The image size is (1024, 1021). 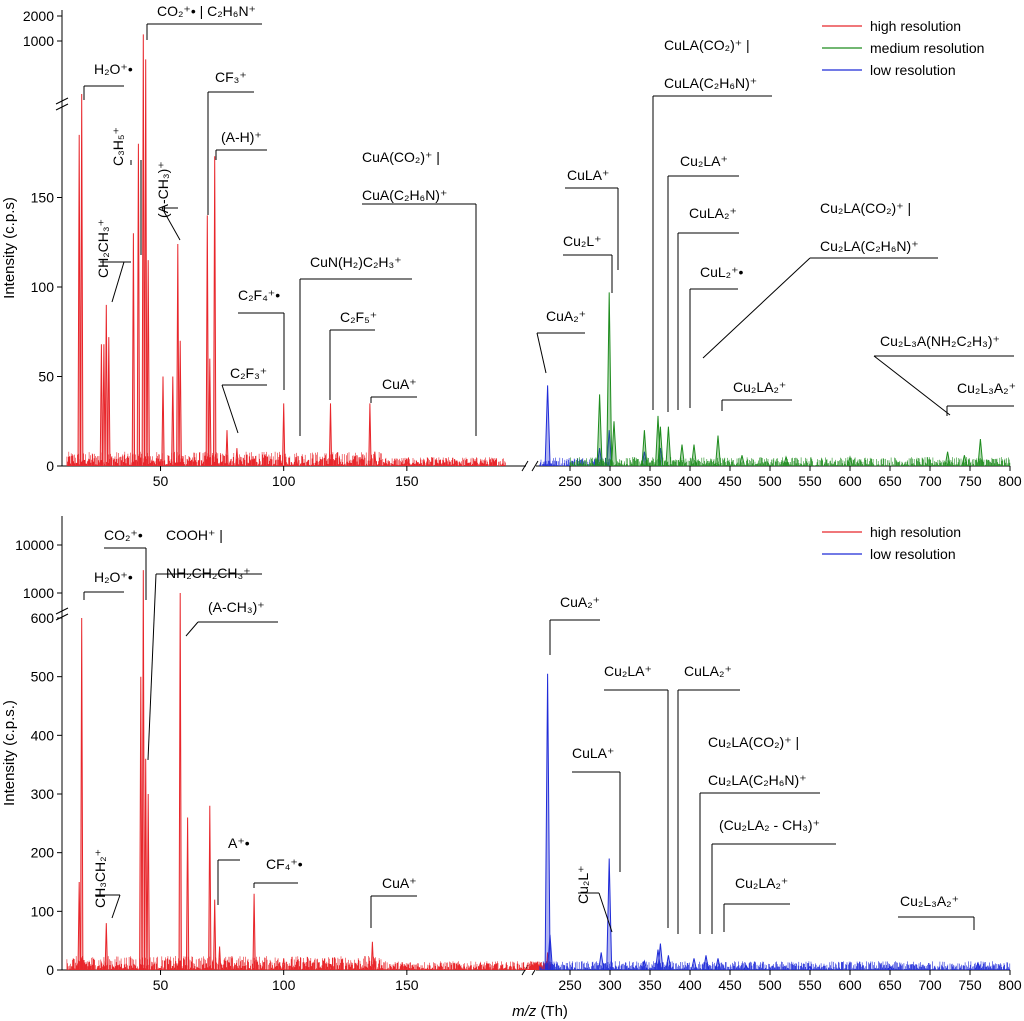 What do you see at coordinates (261, 338) in the screenshot?
I see `peak-annotation: C₂F₄⁺•` at bounding box center [261, 338].